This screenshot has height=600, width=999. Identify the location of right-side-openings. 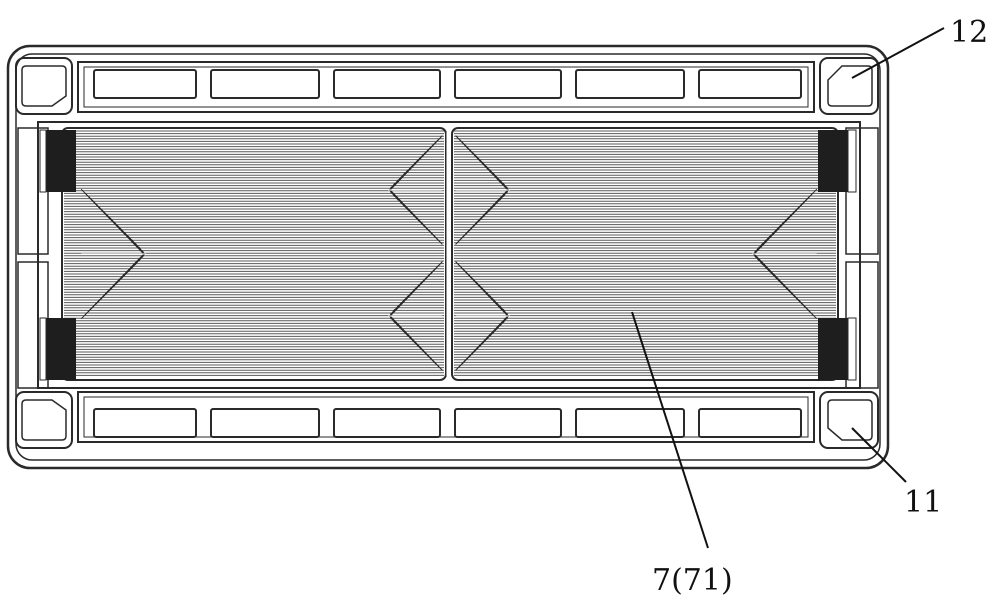
(862, 258).